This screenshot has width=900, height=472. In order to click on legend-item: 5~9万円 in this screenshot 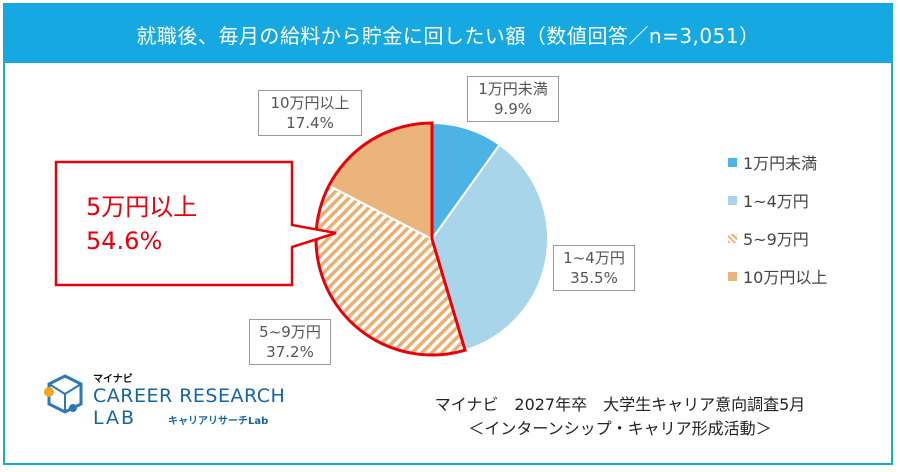, I will do `click(777, 238)`.